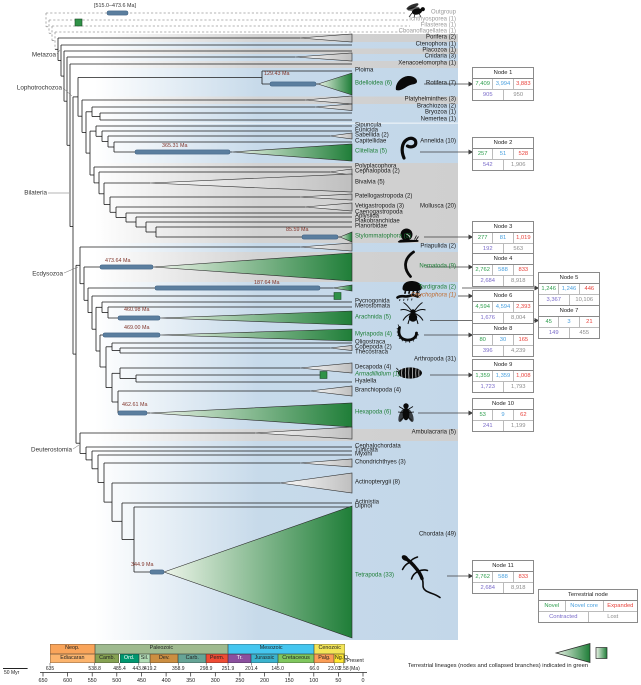 The height and width of the screenshot is (685, 641). Describe the element at coordinates (503, 154) in the screenshot. I see `node-box-row1: 257 51 528` at that location.